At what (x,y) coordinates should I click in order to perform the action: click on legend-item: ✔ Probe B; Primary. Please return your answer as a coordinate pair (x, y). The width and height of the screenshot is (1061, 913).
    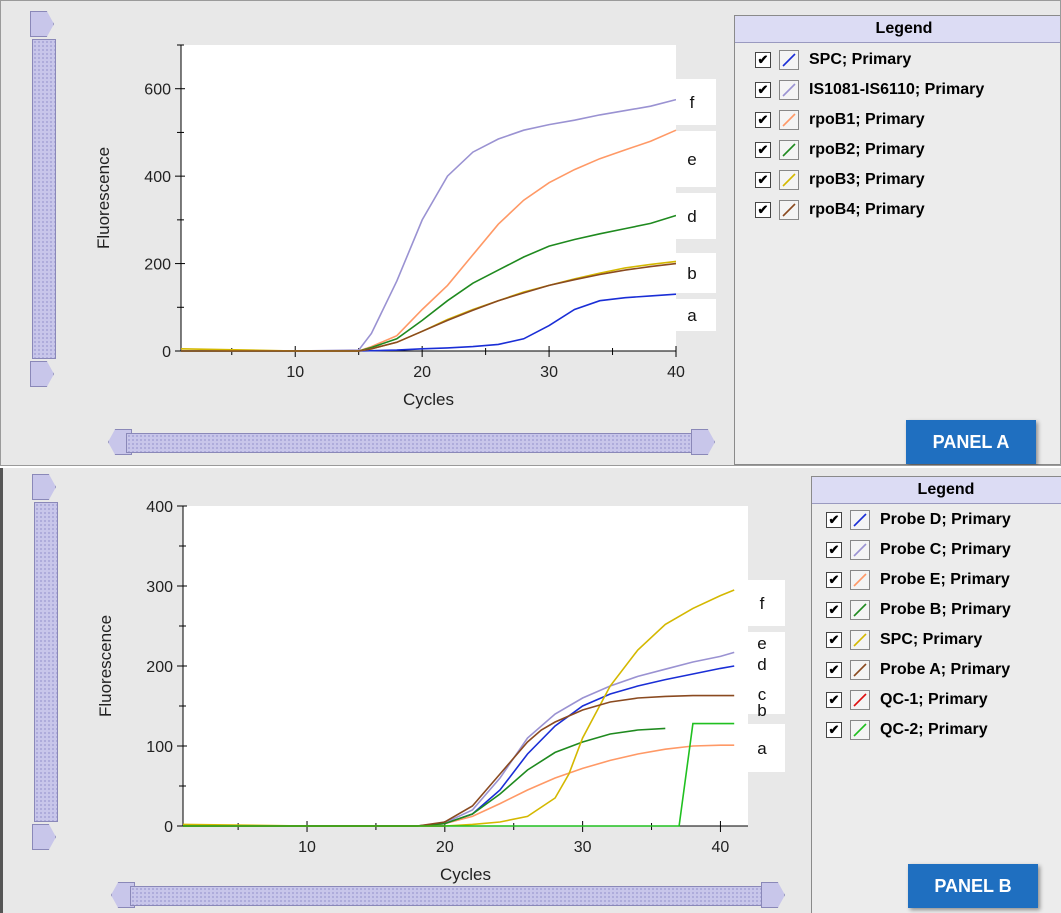
    Looking at the image, I should click on (943, 610).